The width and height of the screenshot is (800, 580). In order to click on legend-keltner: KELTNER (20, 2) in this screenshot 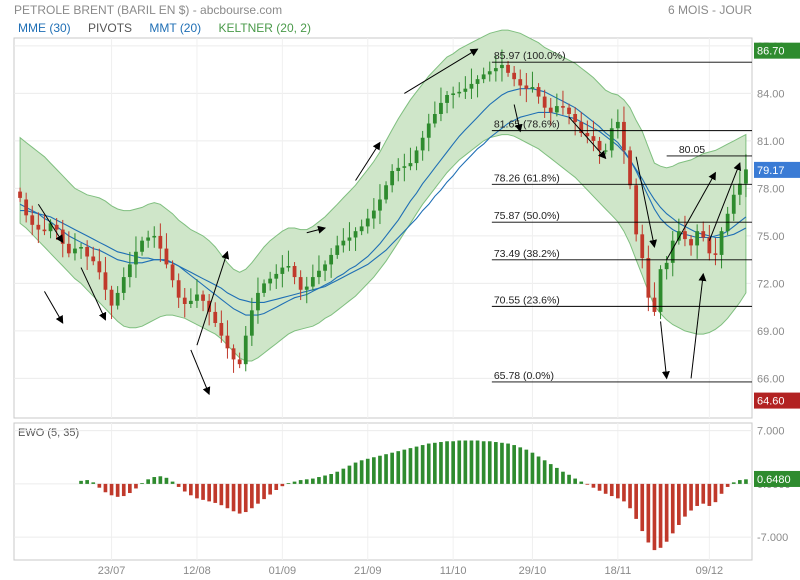, I will do `click(264, 28)`.